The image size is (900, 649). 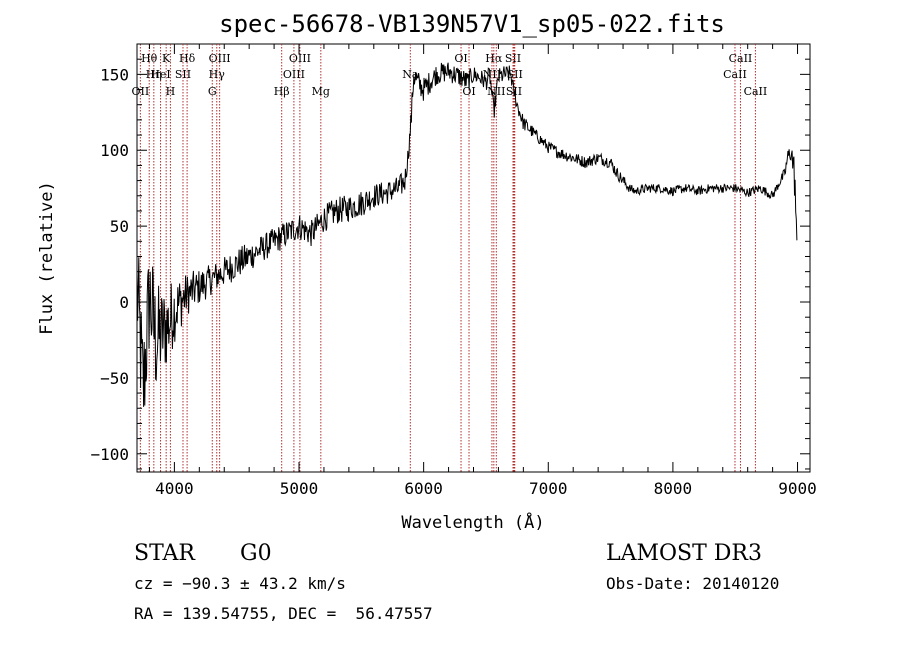 What do you see at coordinates (300, 58) in the screenshot?
I see `line-label-12: OIII` at bounding box center [300, 58].